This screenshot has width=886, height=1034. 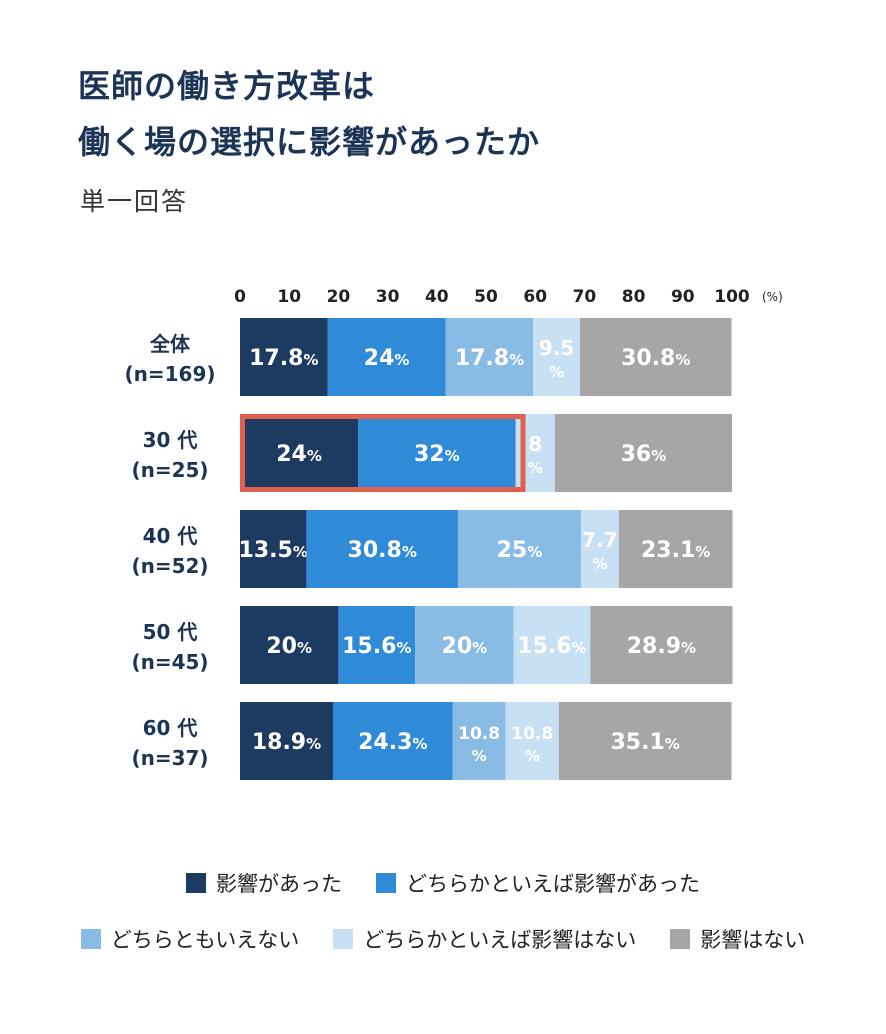 I want to click on x-tick-label: 70, so click(x=585, y=297).